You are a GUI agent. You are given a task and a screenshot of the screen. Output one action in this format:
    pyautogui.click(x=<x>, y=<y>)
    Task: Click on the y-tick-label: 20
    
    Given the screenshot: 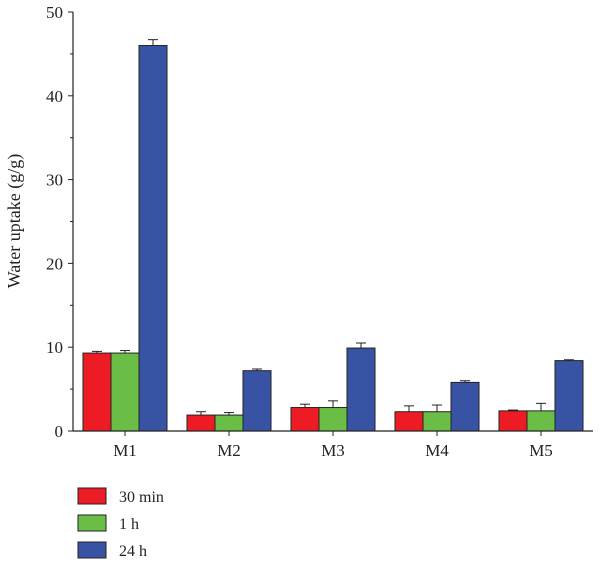 What is the action you would take?
    pyautogui.click(x=54, y=263)
    